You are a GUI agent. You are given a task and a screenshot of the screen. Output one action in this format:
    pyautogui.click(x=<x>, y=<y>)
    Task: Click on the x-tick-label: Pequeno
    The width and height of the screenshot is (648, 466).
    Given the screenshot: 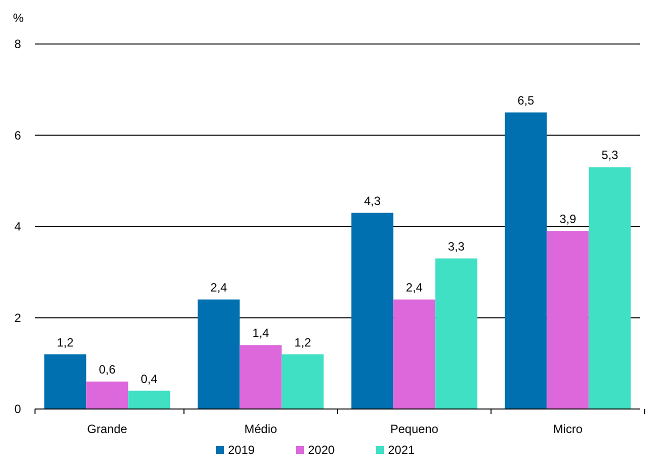 What is the action you would take?
    pyautogui.click(x=414, y=429)
    